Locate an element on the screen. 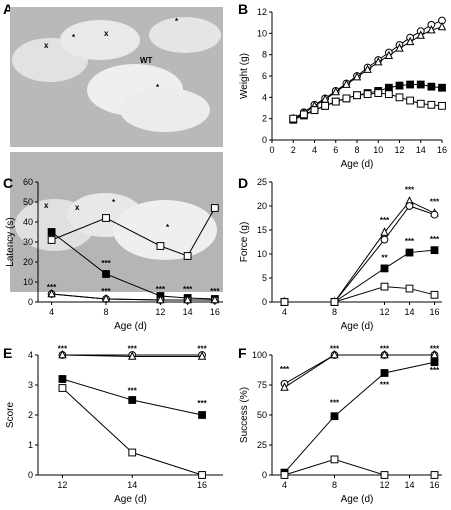 This screenshot has width=451, height=510. y-tick-label: 60 is located at coordinates (28, 182).